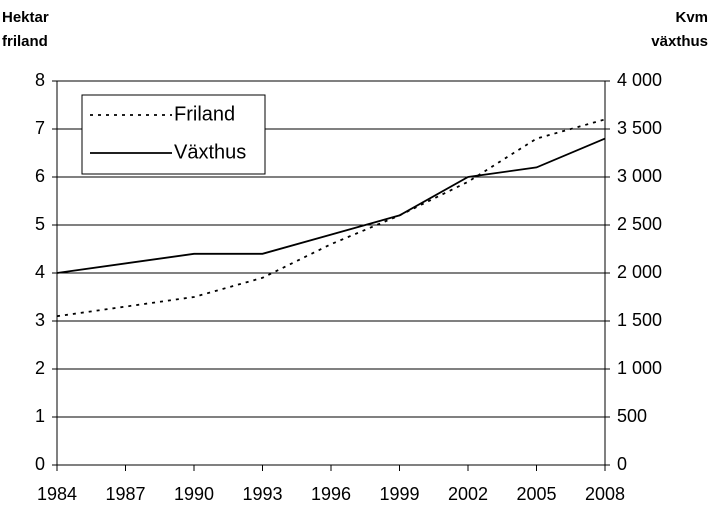  I want to click on y2-tick-label: 0, so click(622, 464).